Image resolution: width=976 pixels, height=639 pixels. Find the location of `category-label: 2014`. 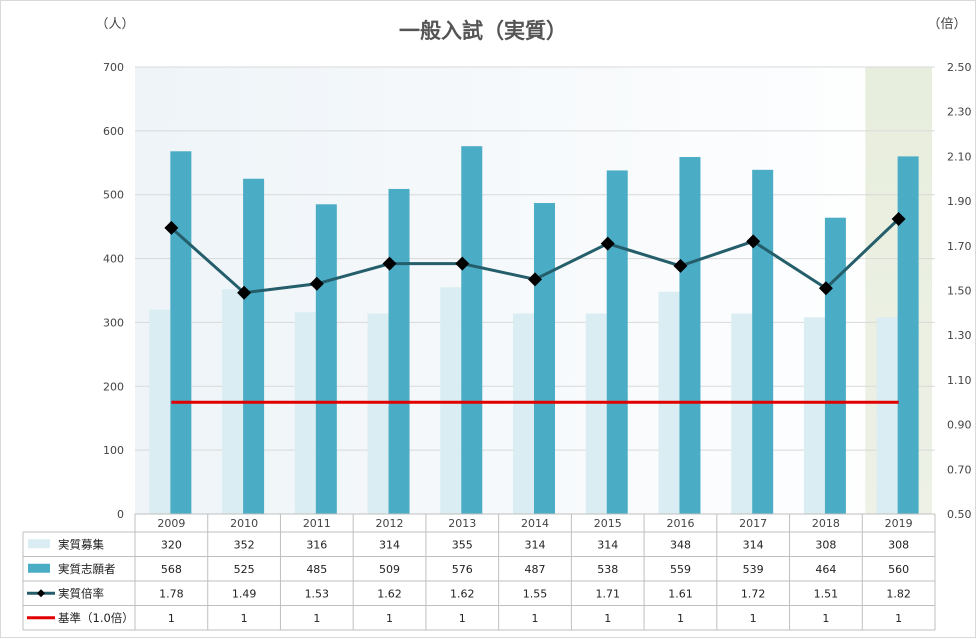

category-label: 2014 is located at coordinates (535, 523).